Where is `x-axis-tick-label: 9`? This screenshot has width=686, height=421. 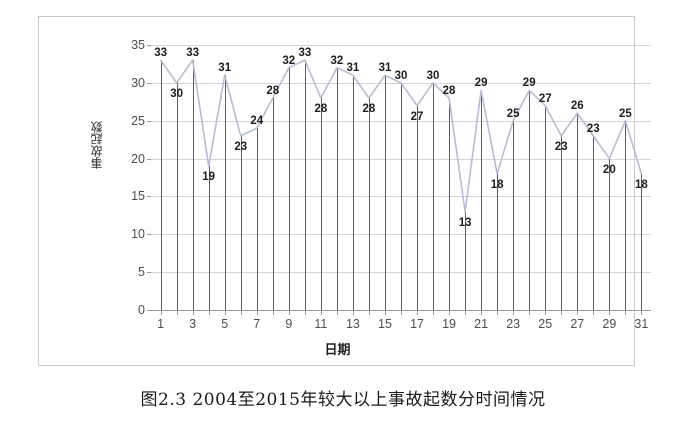
x-axis-tick-label: 9 is located at coordinates (289, 324).